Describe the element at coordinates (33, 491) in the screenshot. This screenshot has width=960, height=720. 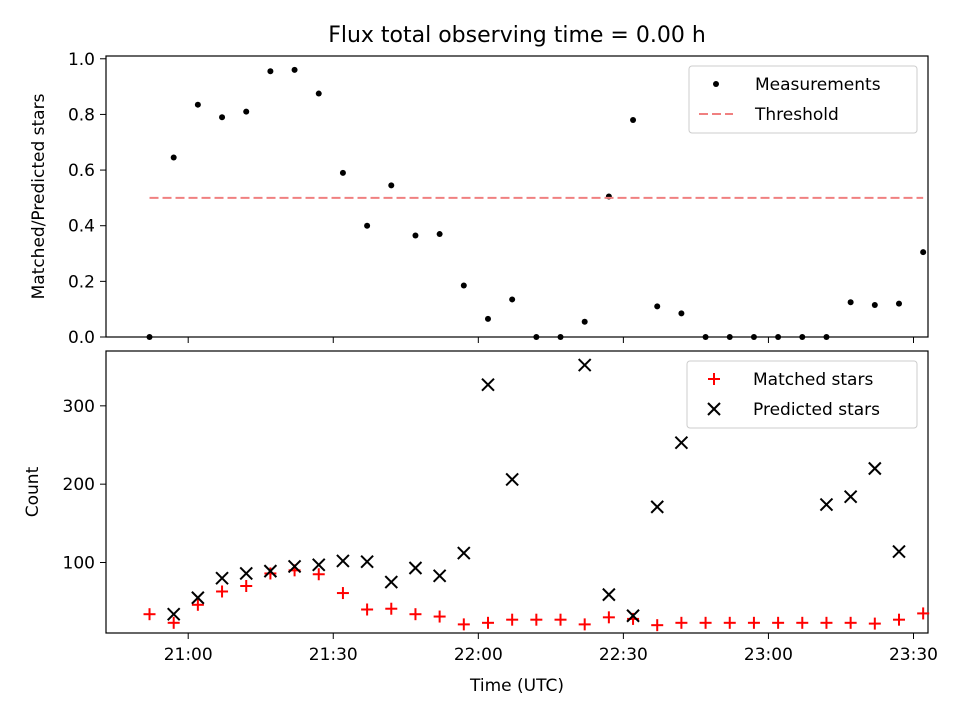
I see `y-axis-label: Count` at that location.